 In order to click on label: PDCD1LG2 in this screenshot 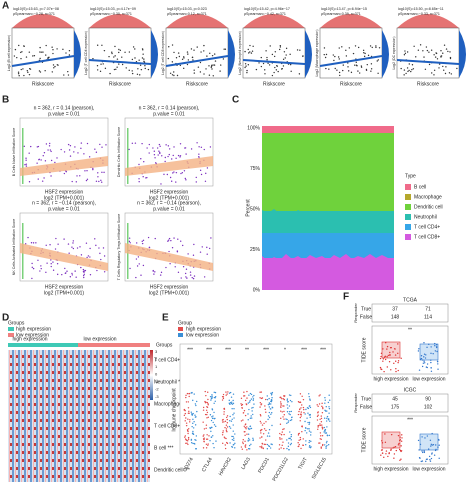, I will do `click(280, 469)`.